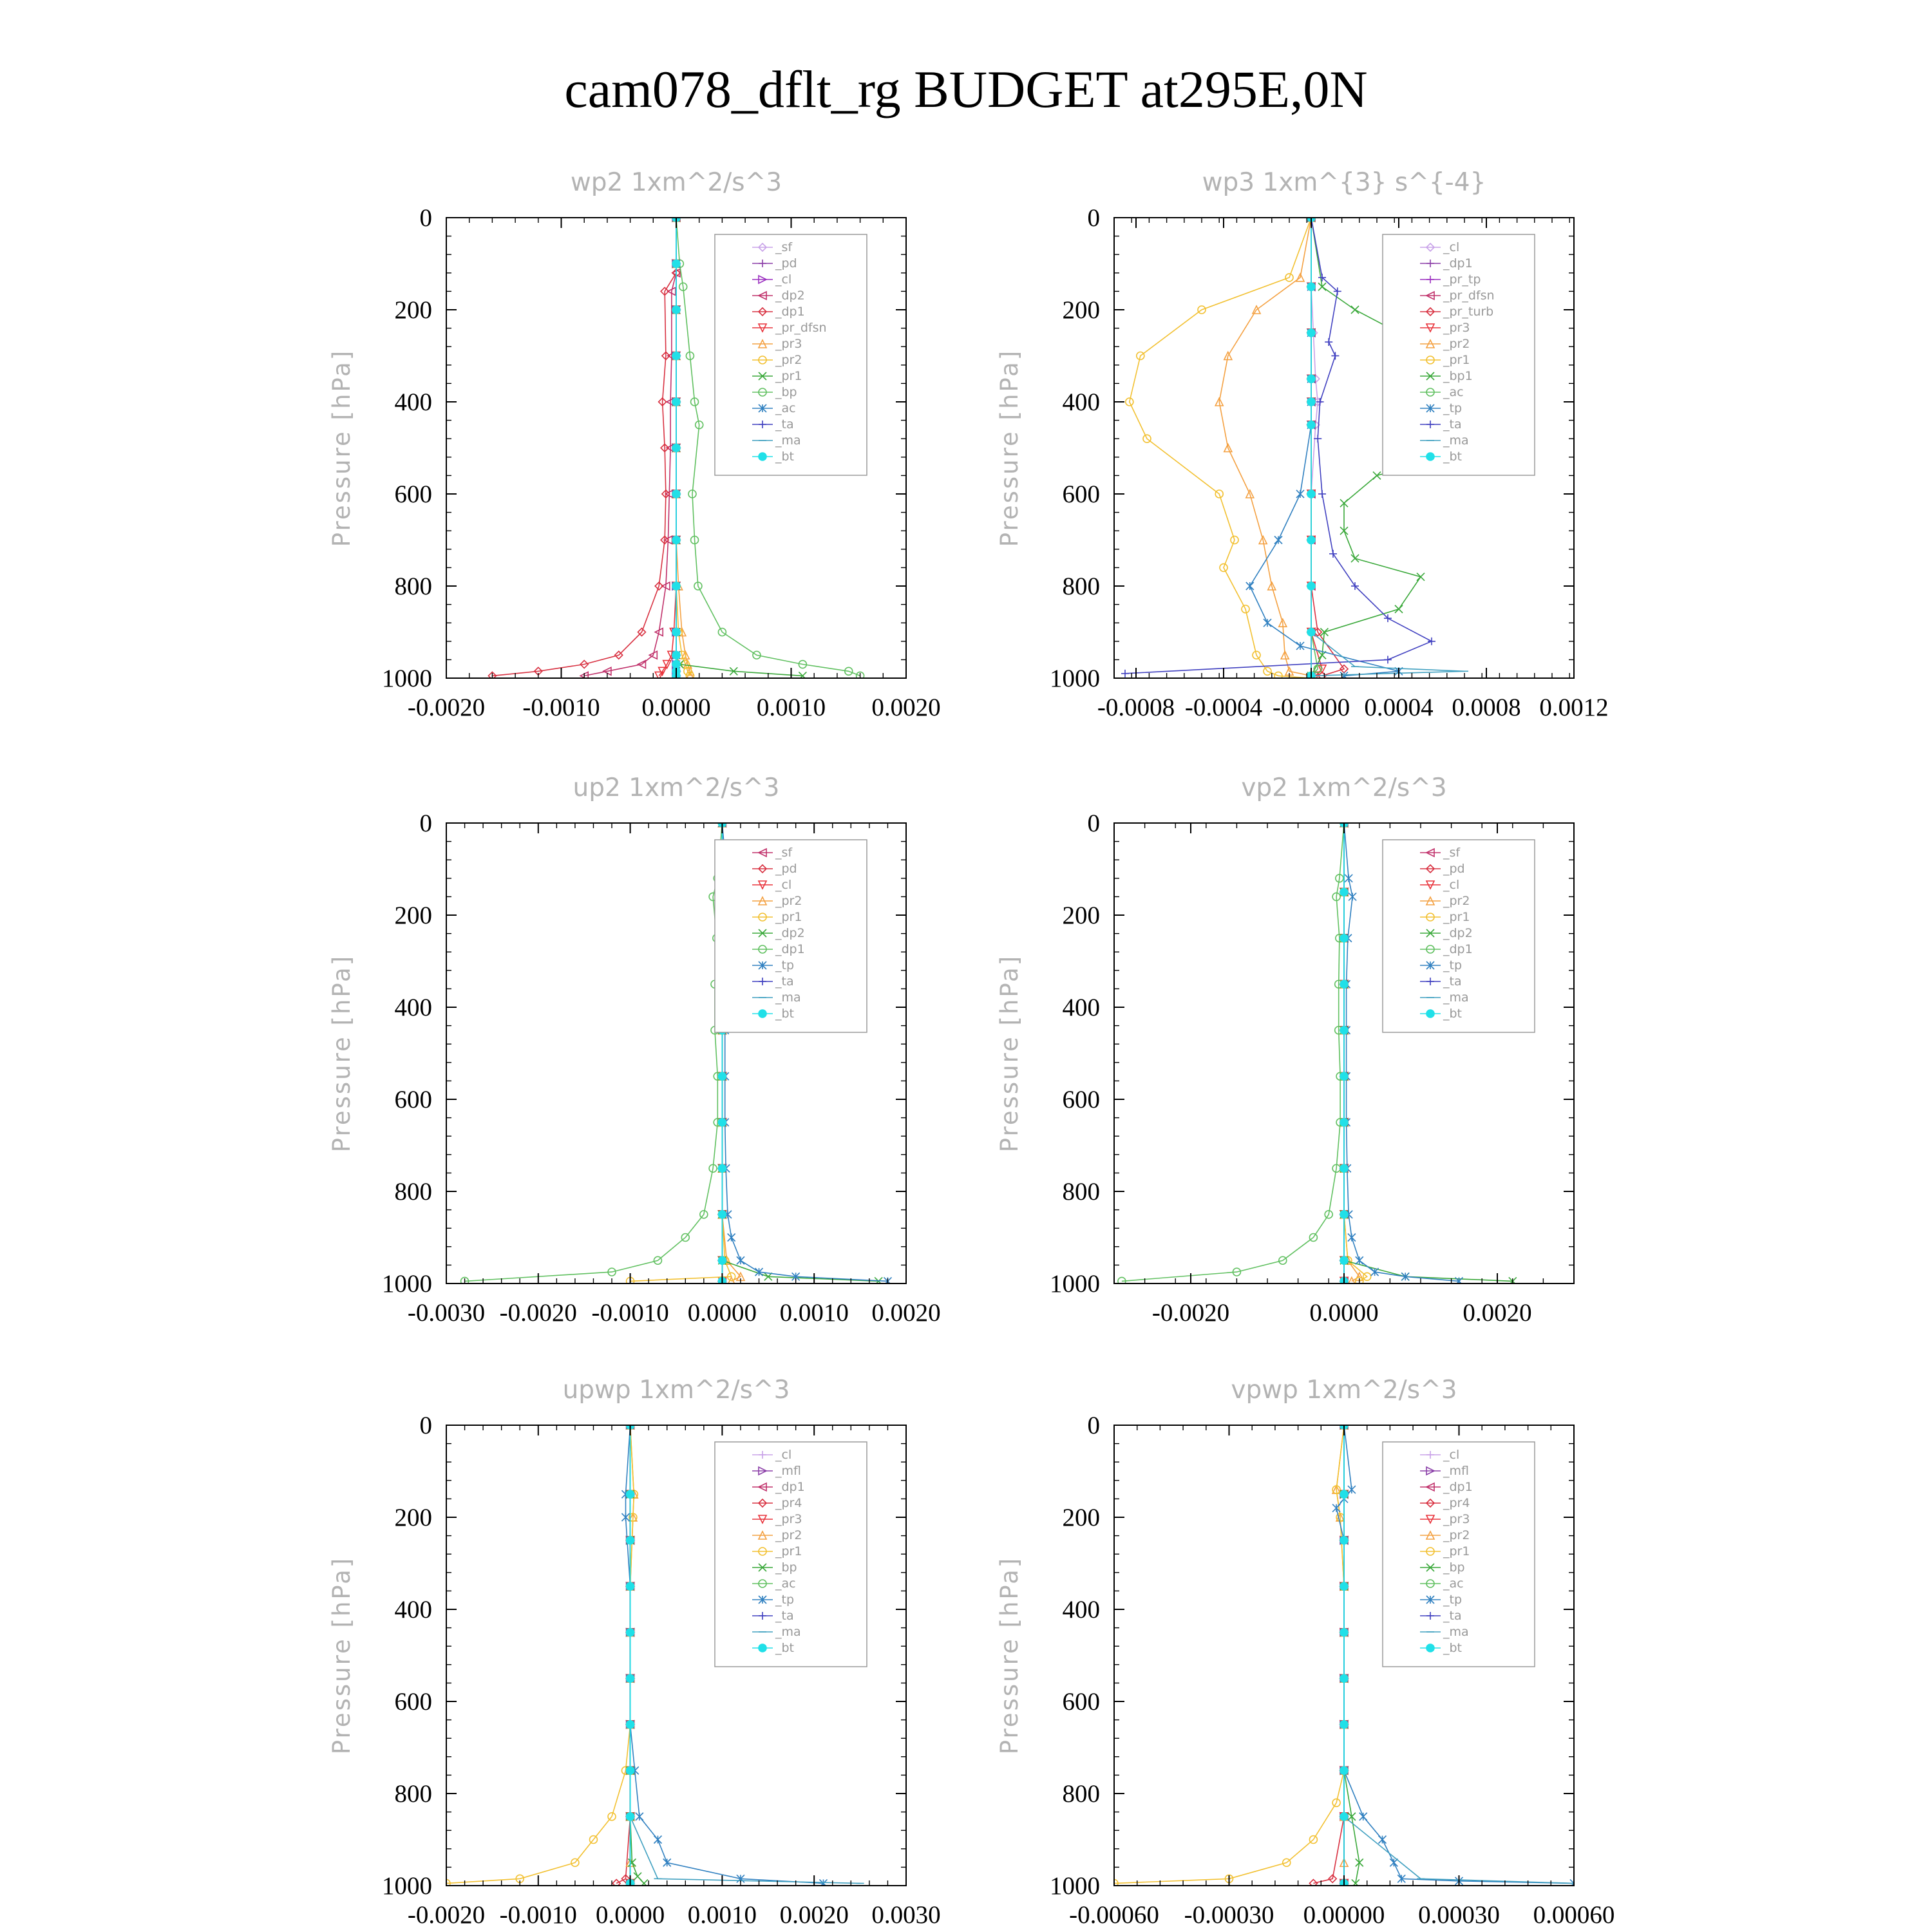  I want to click on x-tick-label: -0.00030, so click(1229, 1915).